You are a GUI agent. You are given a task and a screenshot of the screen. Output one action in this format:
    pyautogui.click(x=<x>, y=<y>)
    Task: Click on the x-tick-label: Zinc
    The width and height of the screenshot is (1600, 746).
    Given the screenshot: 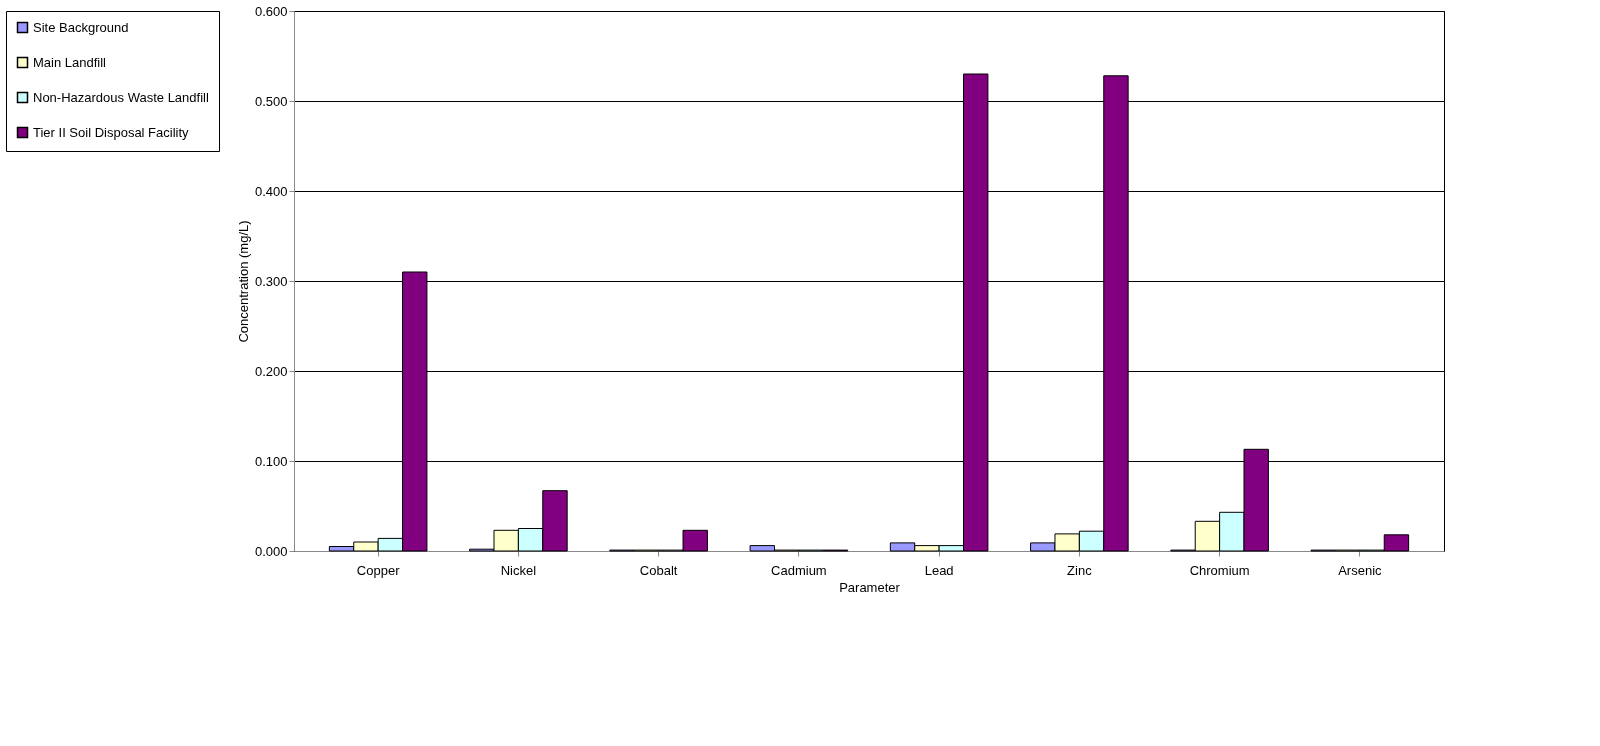 What is the action you would take?
    pyautogui.click(x=1080, y=570)
    